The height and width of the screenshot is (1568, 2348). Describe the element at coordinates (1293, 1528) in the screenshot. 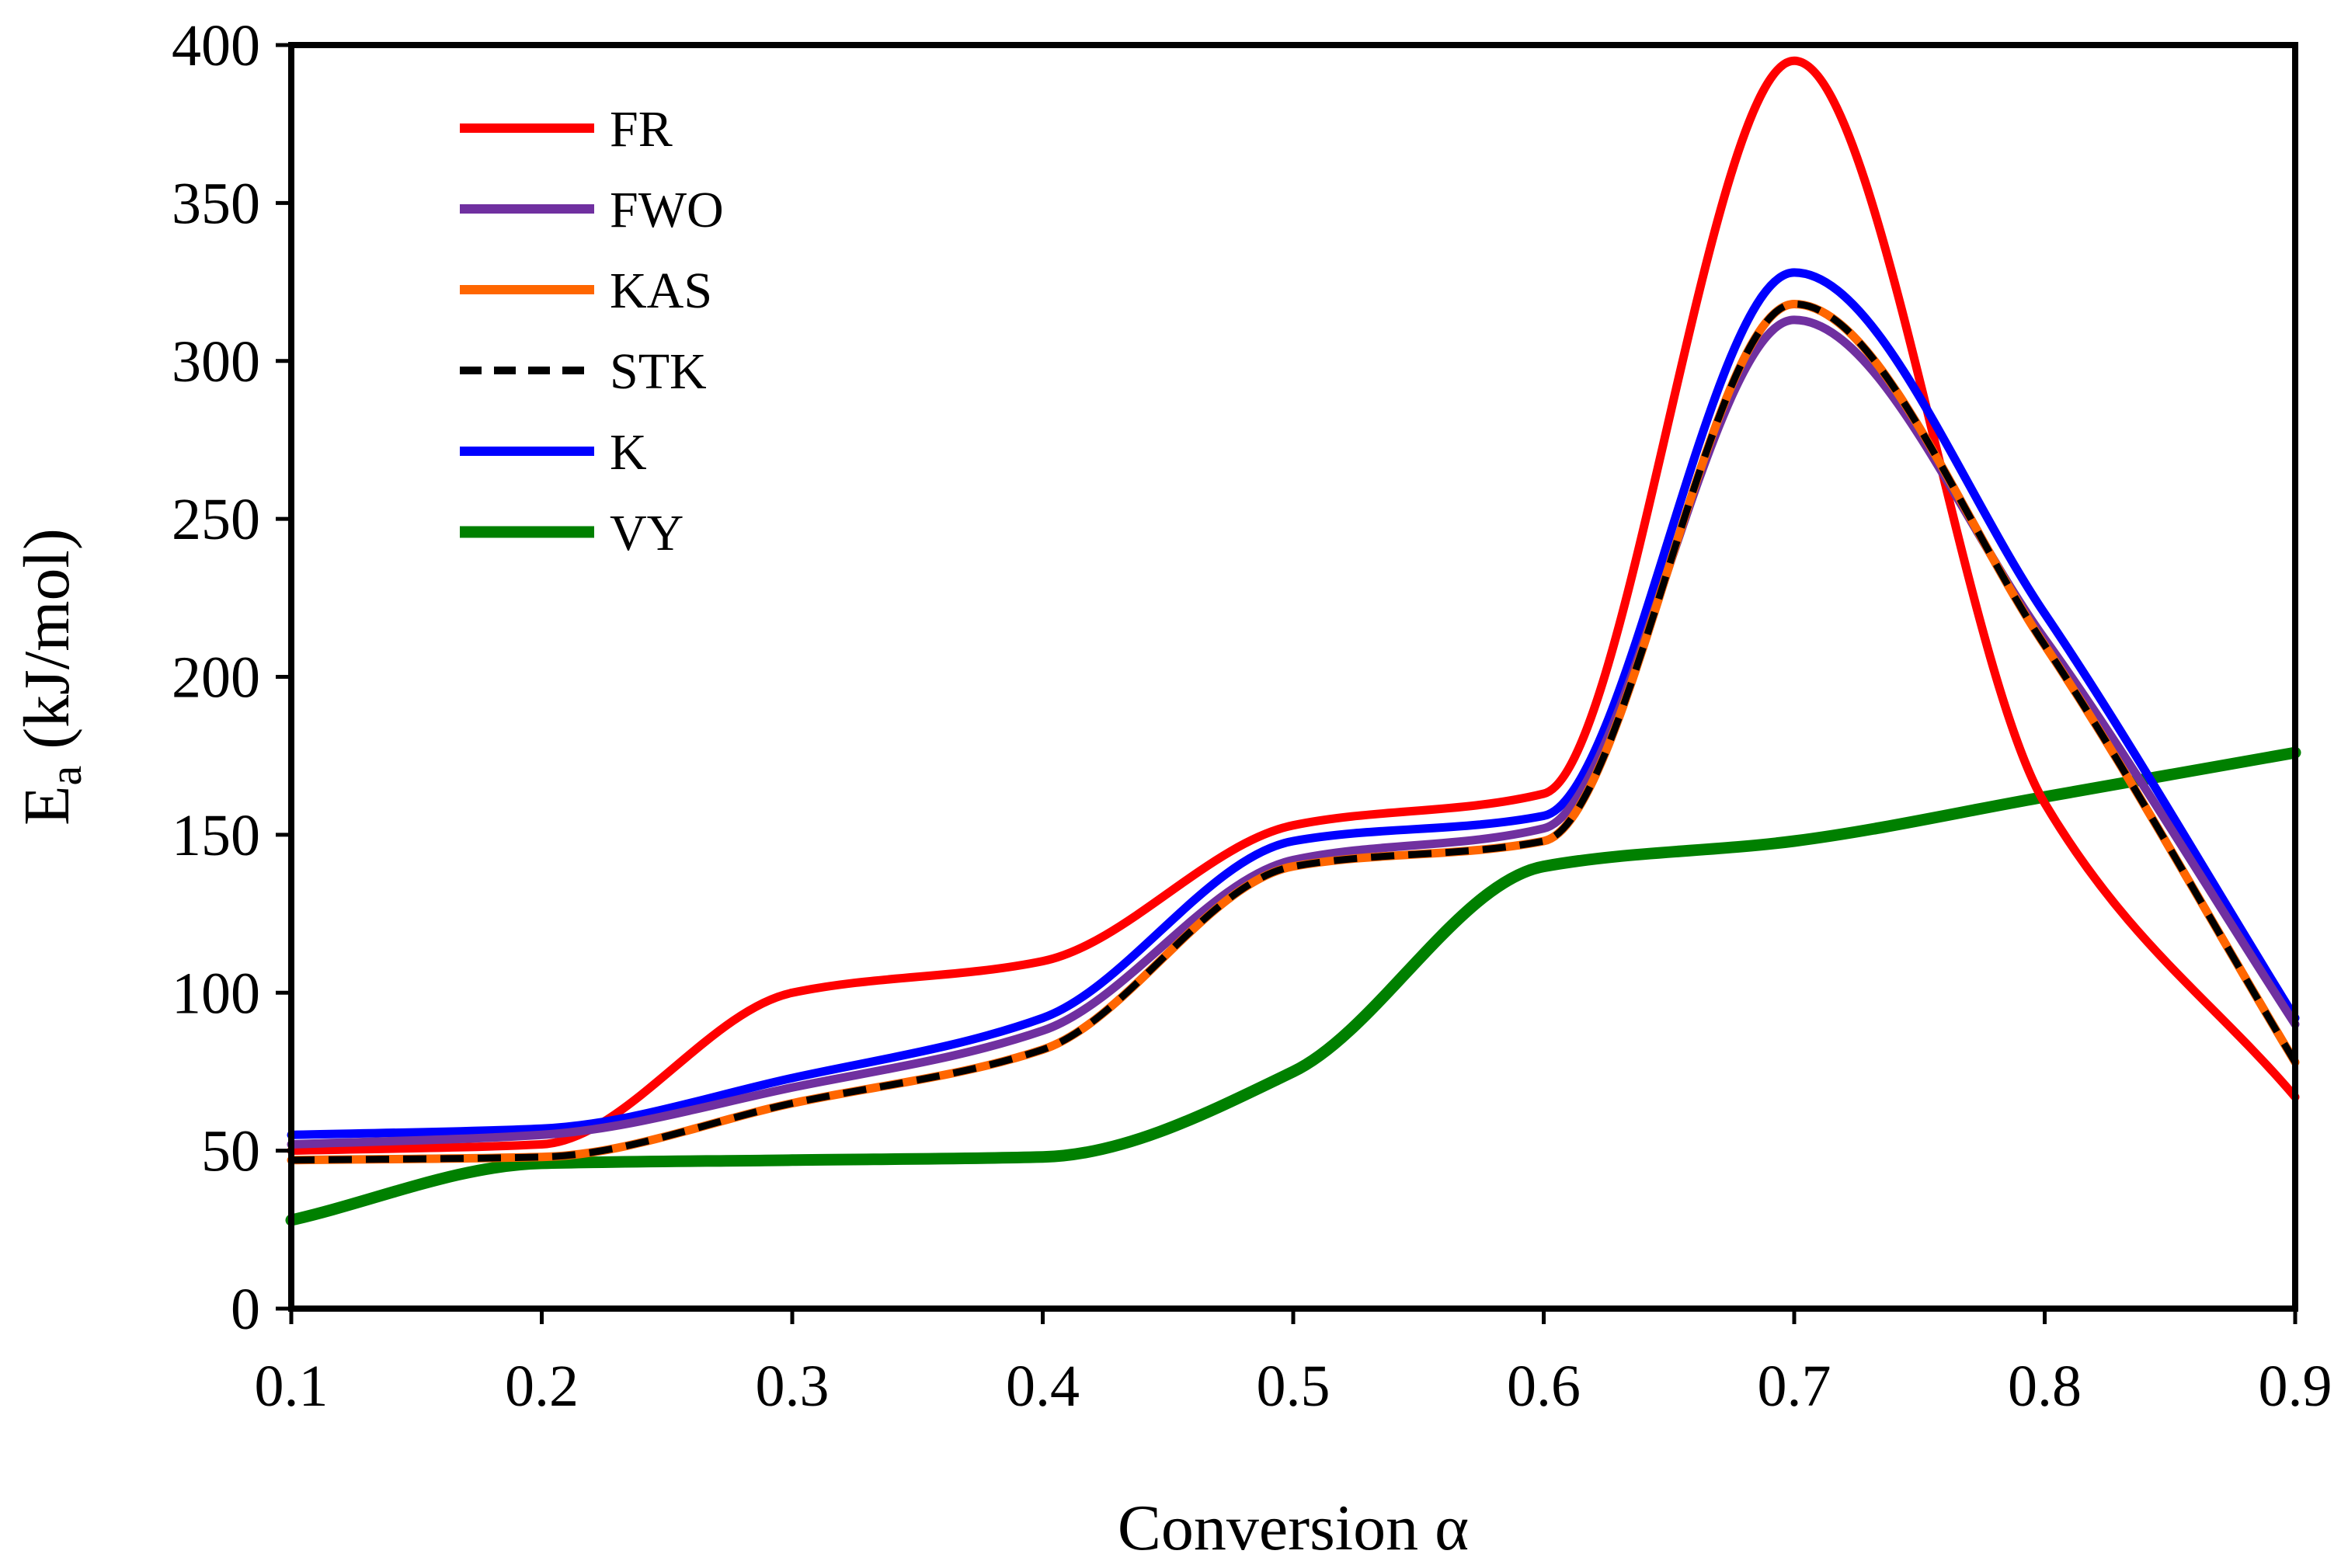

I see `x-axis-title: Conversion α` at that location.